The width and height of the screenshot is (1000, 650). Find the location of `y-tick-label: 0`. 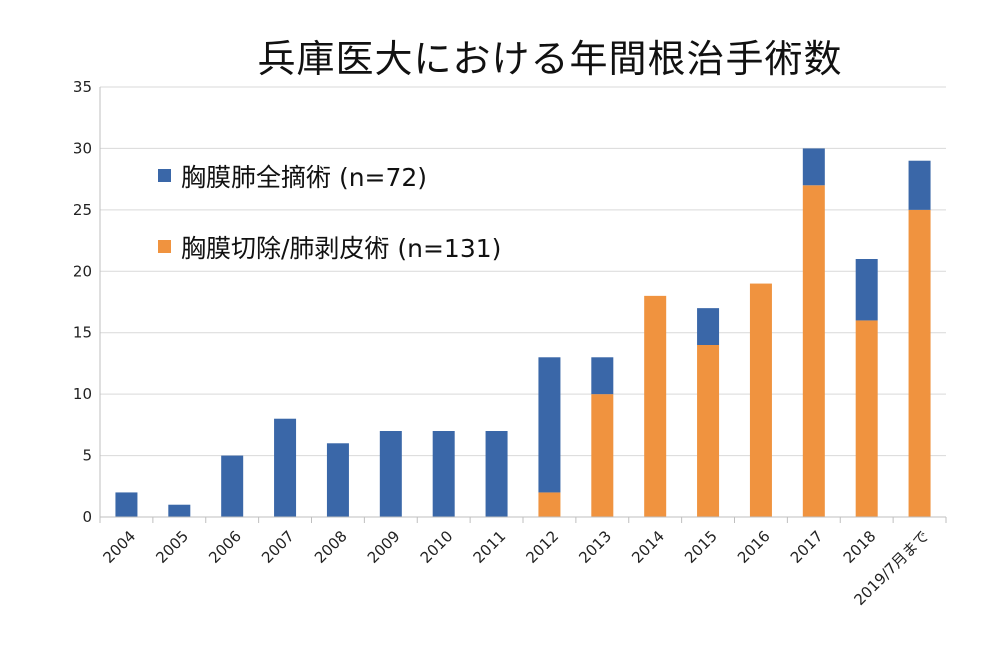

y-tick-label: 0 is located at coordinates (87, 517).